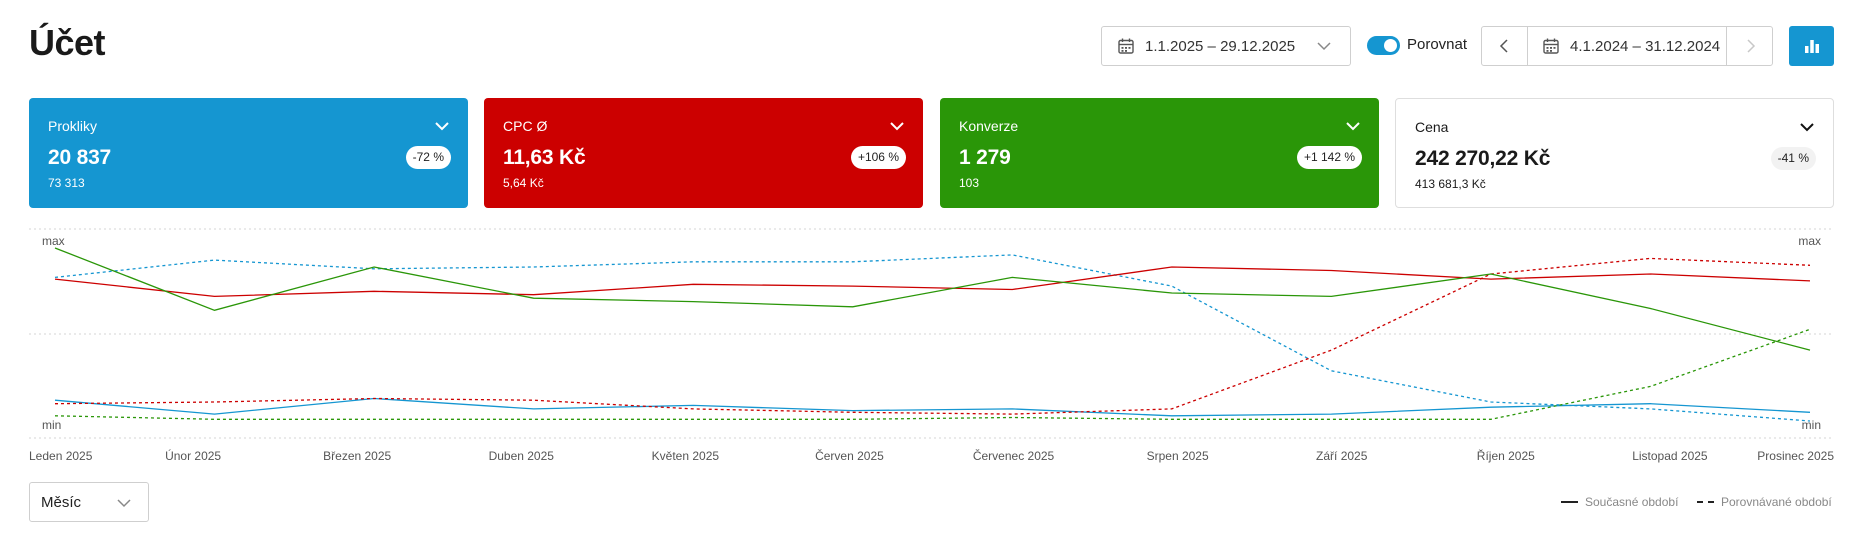  I want to click on x-tick-label: Leden 2025, so click(61, 456).